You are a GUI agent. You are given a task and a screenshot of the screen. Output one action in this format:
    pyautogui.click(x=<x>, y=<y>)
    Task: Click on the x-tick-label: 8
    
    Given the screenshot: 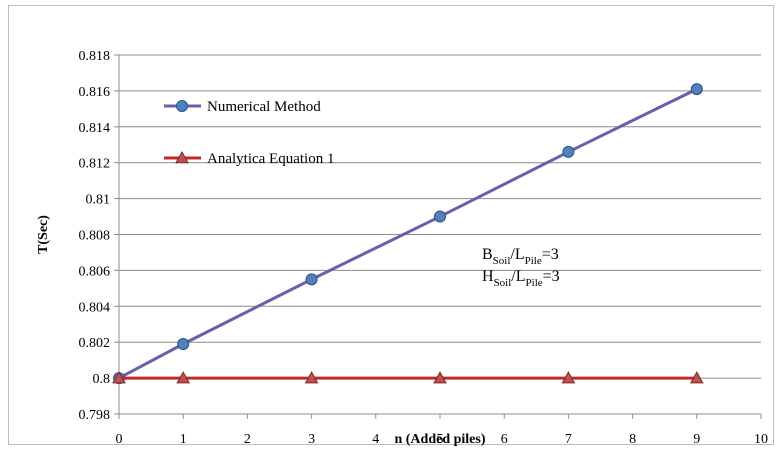 What is the action you would take?
    pyautogui.click(x=632, y=439)
    